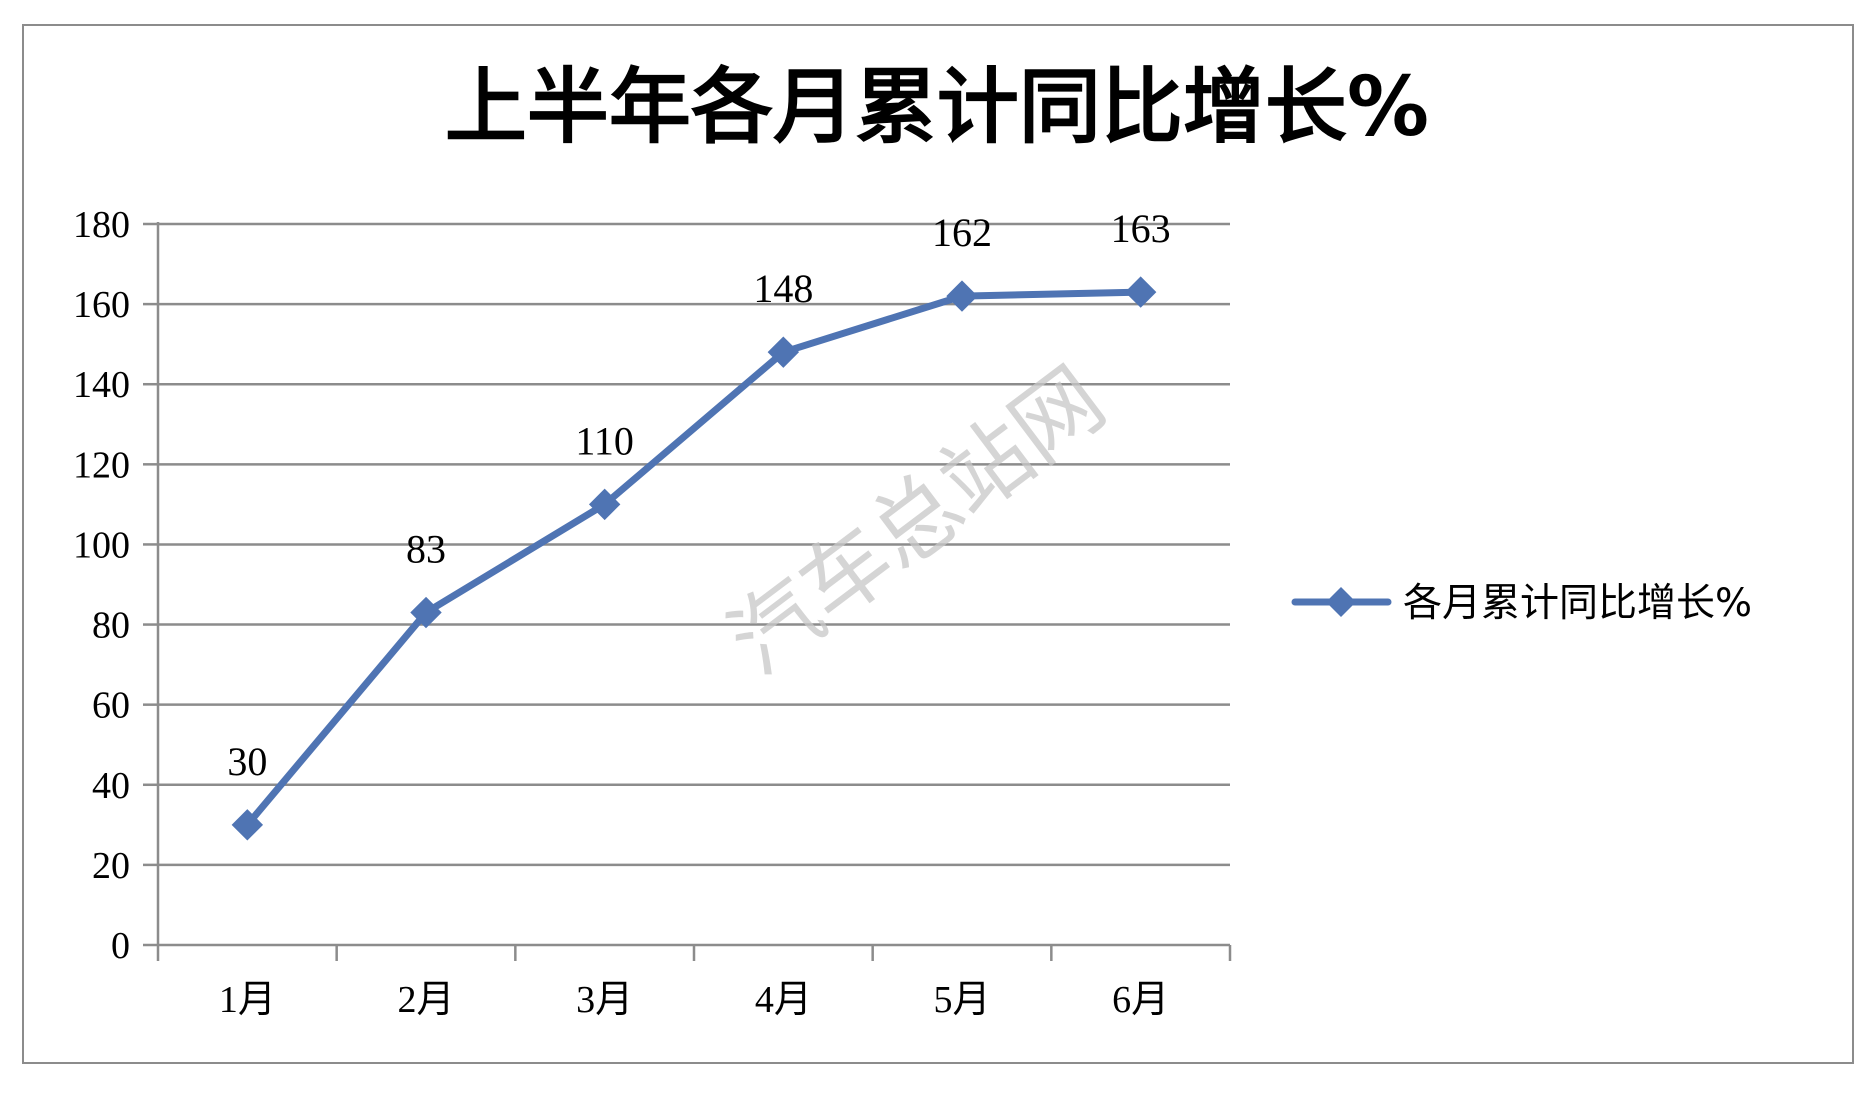  Describe the element at coordinates (111, 626) in the screenshot. I see `y-tick-label: 80` at that location.